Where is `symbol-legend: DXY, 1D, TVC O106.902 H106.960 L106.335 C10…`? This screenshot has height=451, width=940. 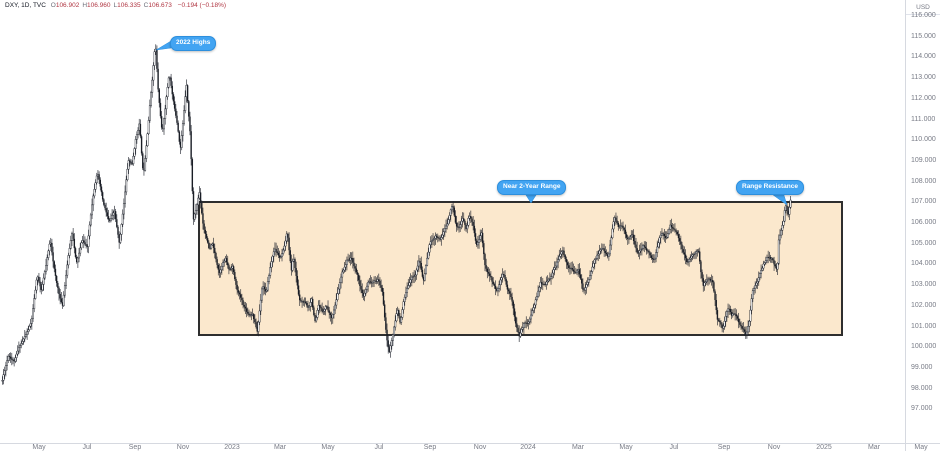
symbol-legend: DXY, 1D, TVC O106.902 H106.960 L106.335 C10… is located at coordinates (115, 5).